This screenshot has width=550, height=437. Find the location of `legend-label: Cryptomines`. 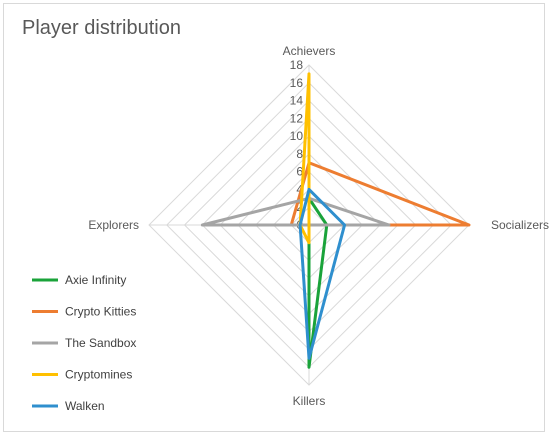

legend-label: Cryptomines is located at coordinates (98, 375).